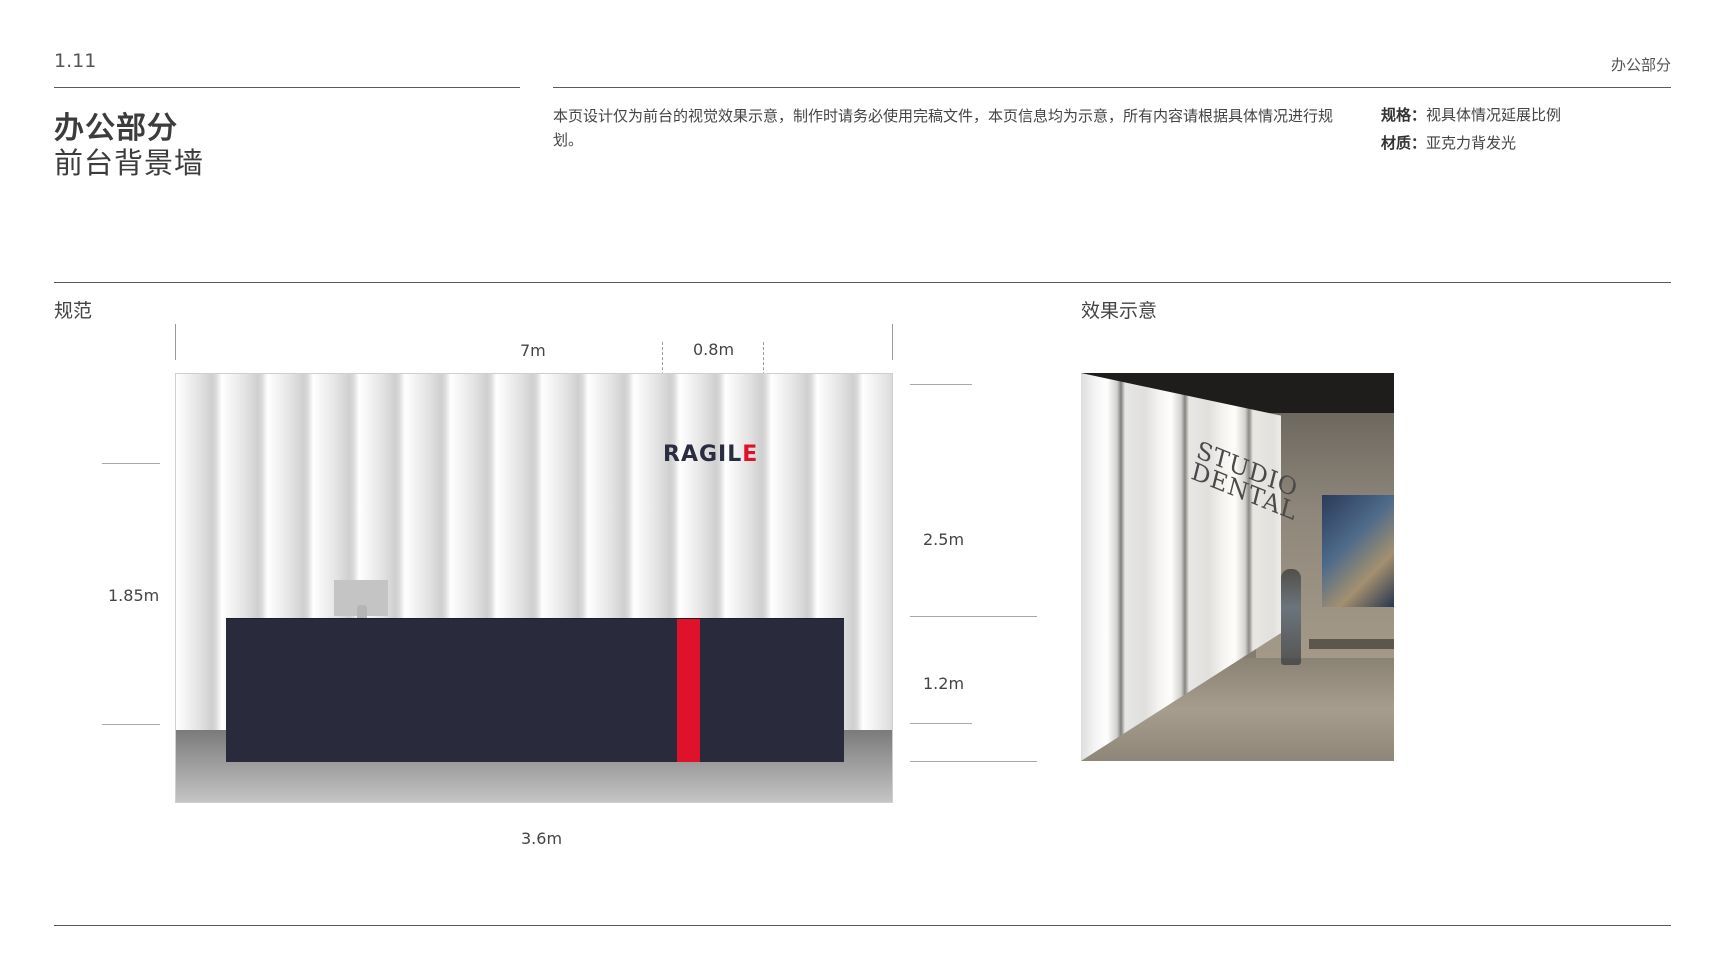  Describe the element at coordinates (750, 454) in the screenshot. I see `logo-last-letter: E` at that location.